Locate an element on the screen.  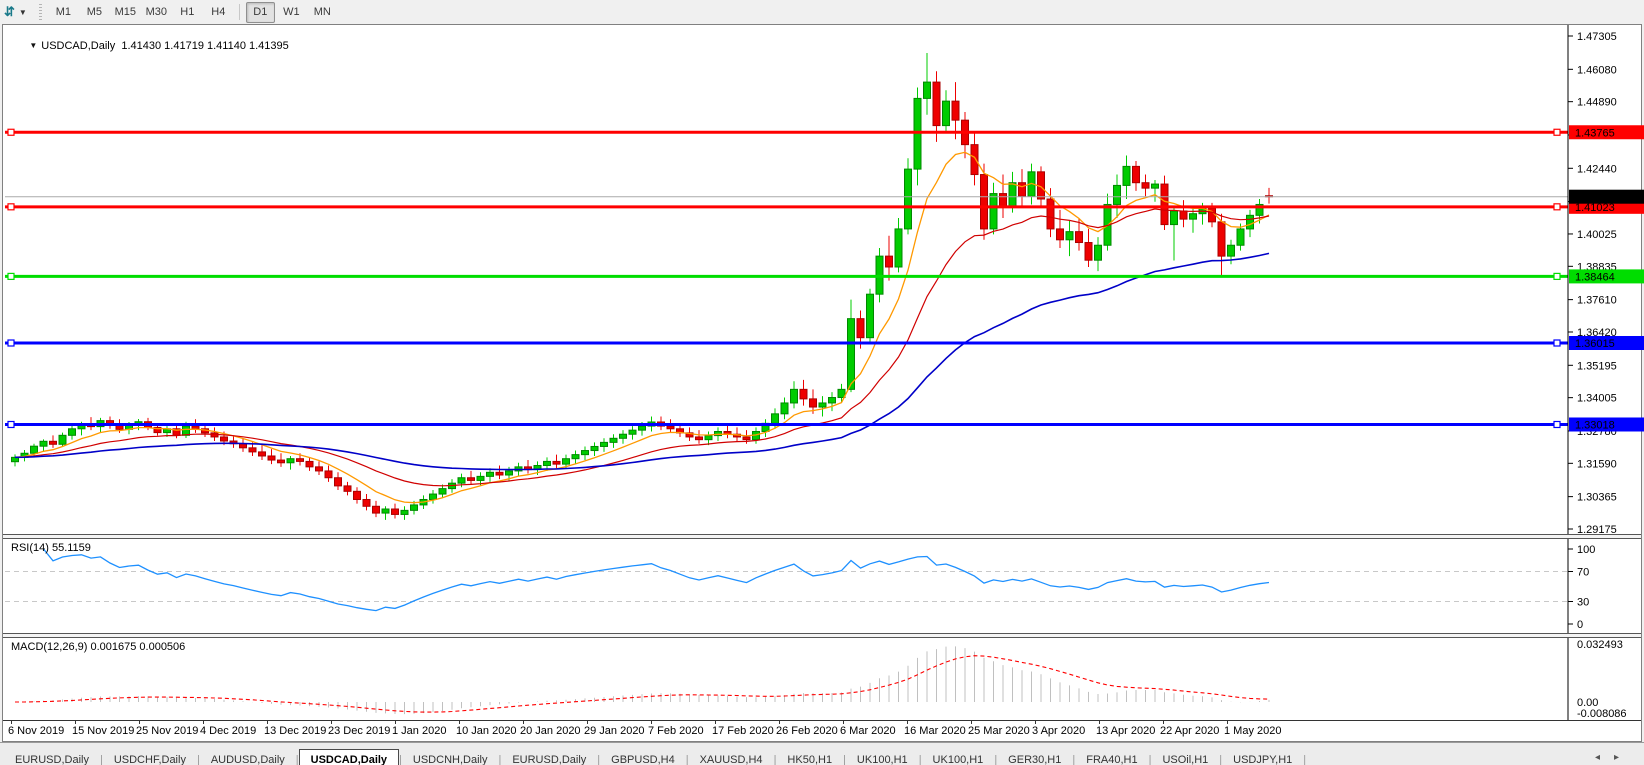
date-label: 22 Apr 2020 is located at coordinates (1190, 731).